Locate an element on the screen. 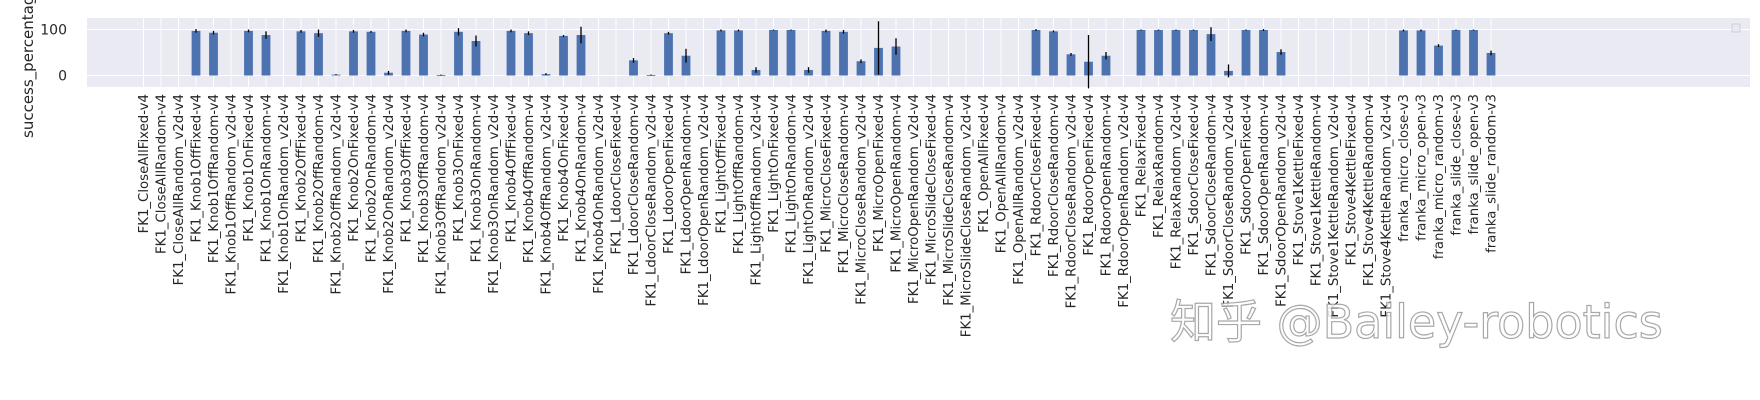  x-tick-label: FK1_RelaxRandom_v2d-v4 is located at coordinates (1177, 181).